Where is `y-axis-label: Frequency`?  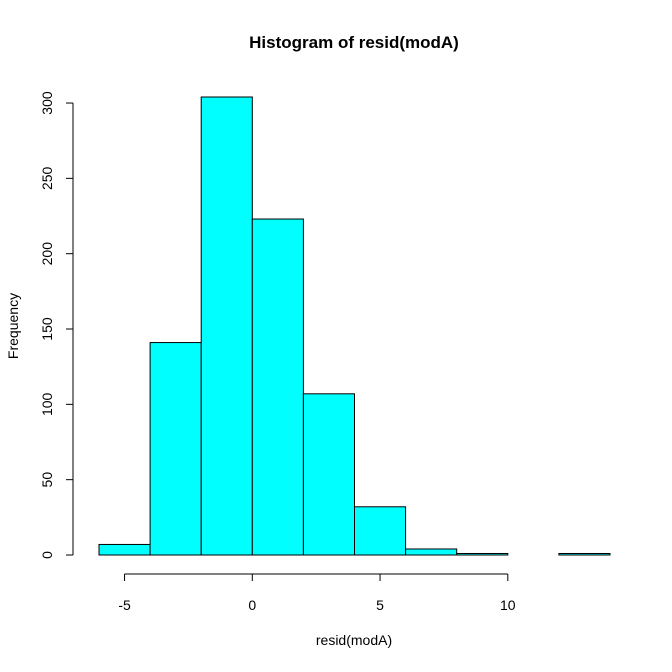
y-axis-label: Frequency is located at coordinates (13, 326).